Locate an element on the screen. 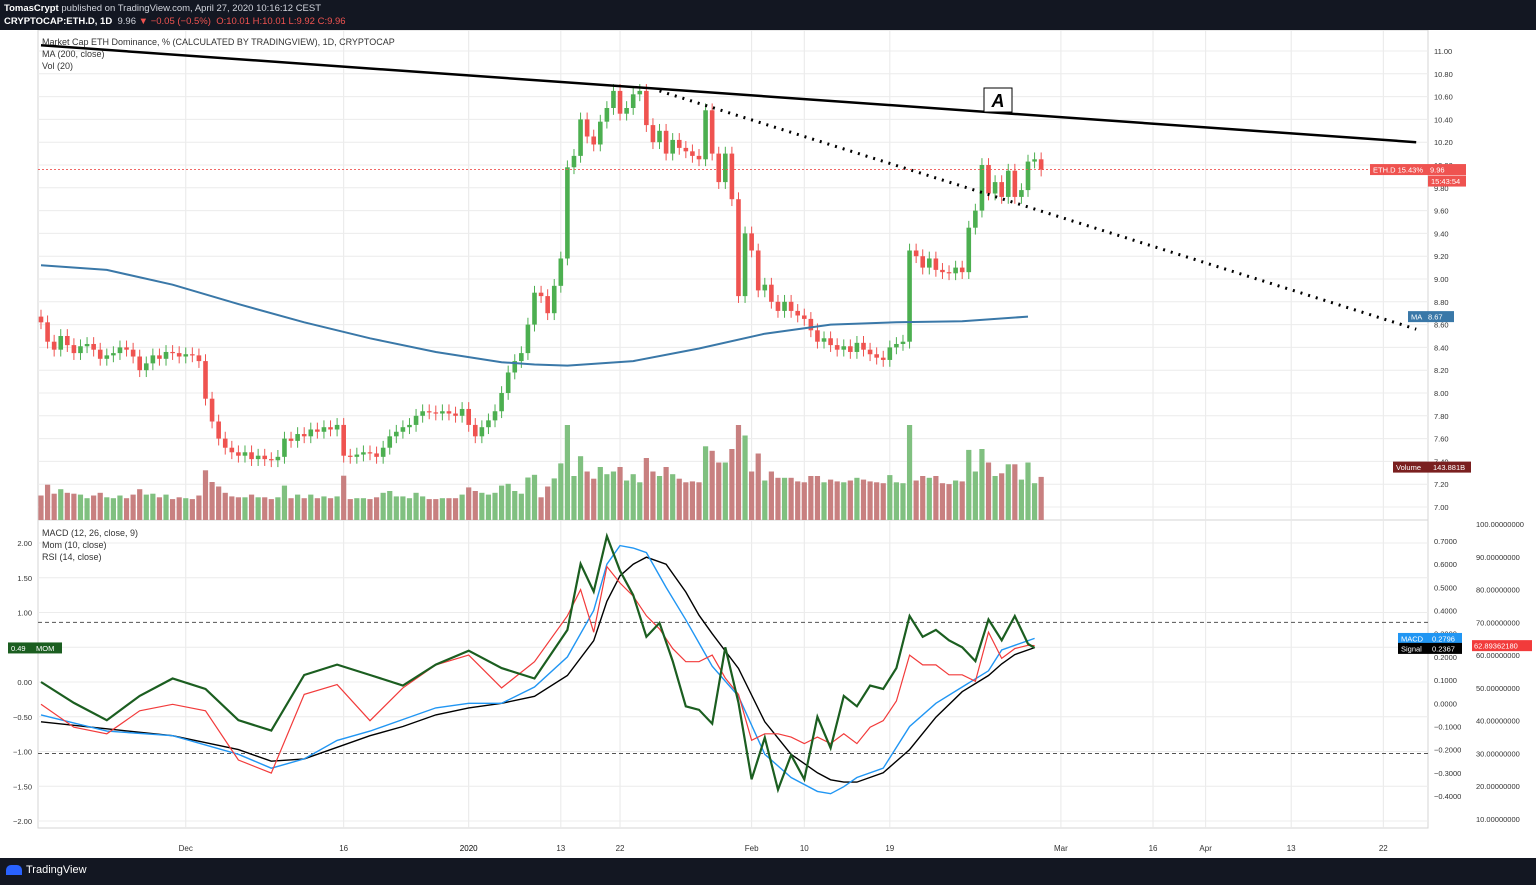  ma-study-label: MA (200, close) is located at coordinates (73, 54).